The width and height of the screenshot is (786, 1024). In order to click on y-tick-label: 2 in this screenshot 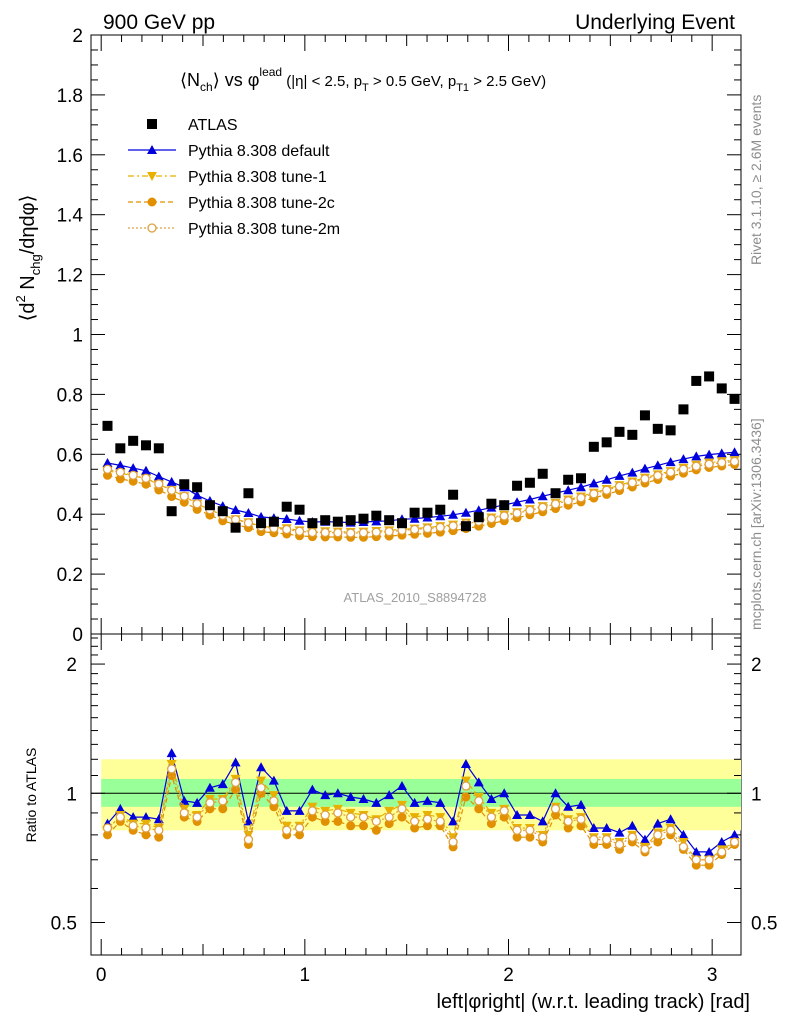, I will do `click(77, 36)`.